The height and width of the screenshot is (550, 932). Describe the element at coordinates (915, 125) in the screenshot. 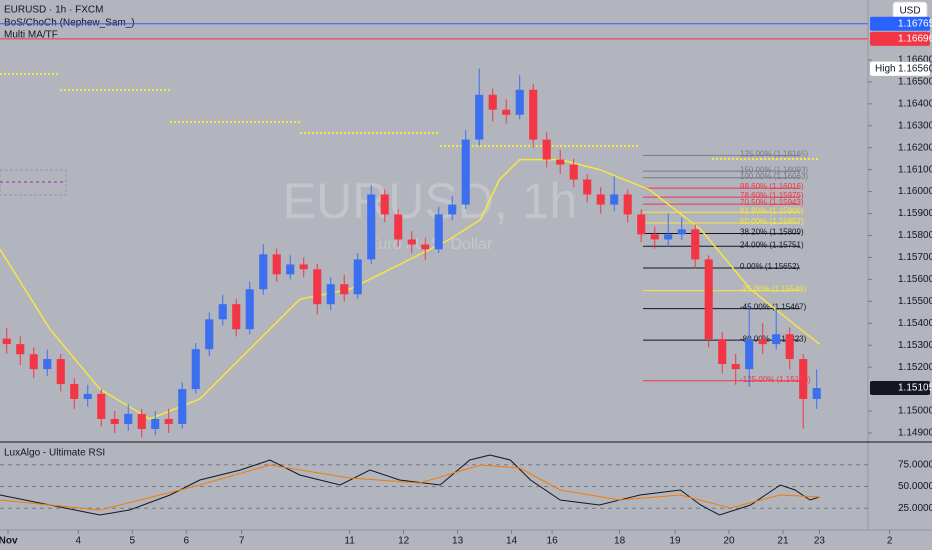

I see `y-tick-label: 1.16300` at that location.